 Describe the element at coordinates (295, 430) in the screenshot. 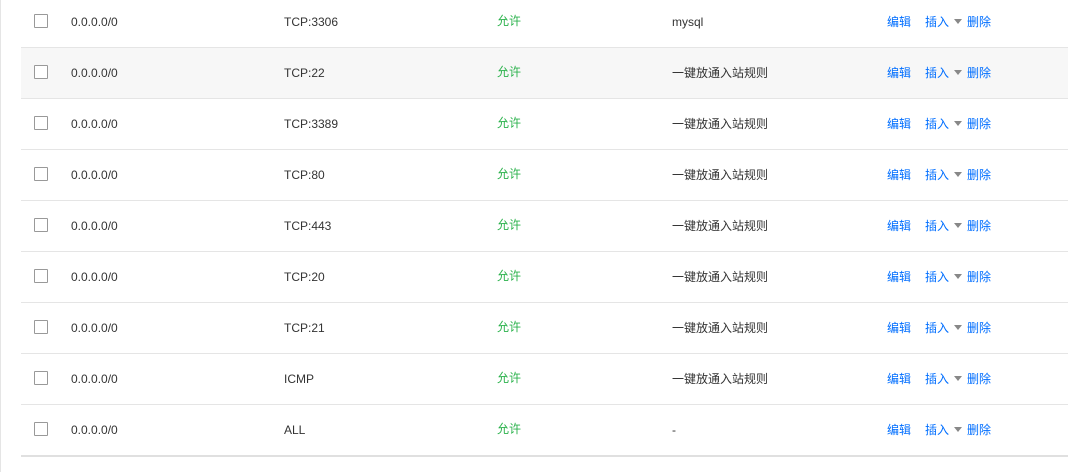

I see `rule-protocol-port: ALL` at that location.